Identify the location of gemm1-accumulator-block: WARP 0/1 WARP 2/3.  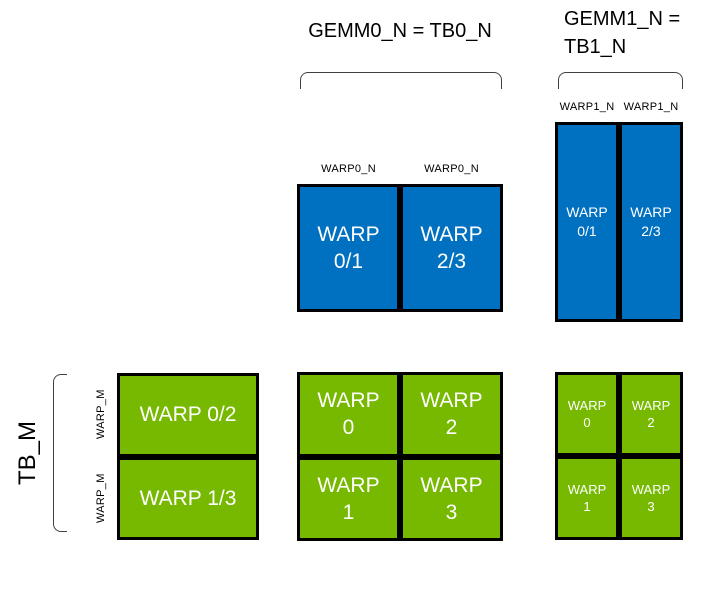
(619, 222).